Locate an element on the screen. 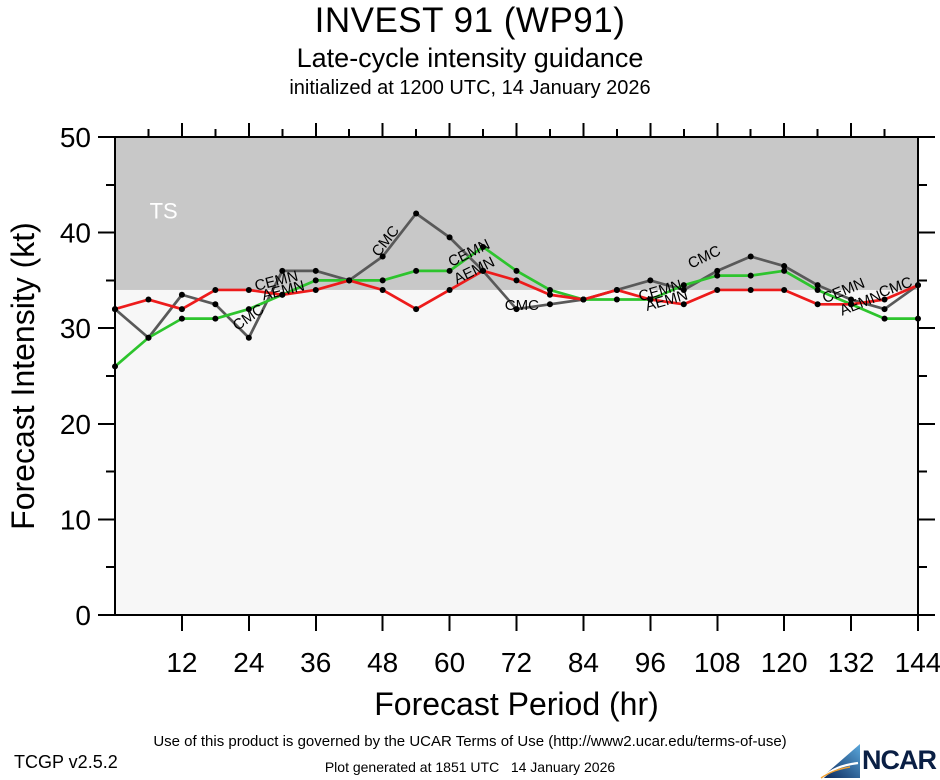 This screenshot has width=940, height=780. y-tick-label: 0 is located at coordinates (83, 615).